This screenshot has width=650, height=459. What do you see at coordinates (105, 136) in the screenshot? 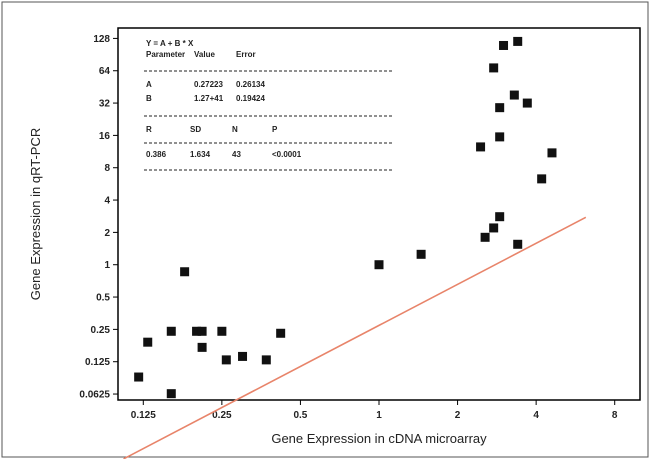
I see `y-tick-label: 16` at bounding box center [105, 136].